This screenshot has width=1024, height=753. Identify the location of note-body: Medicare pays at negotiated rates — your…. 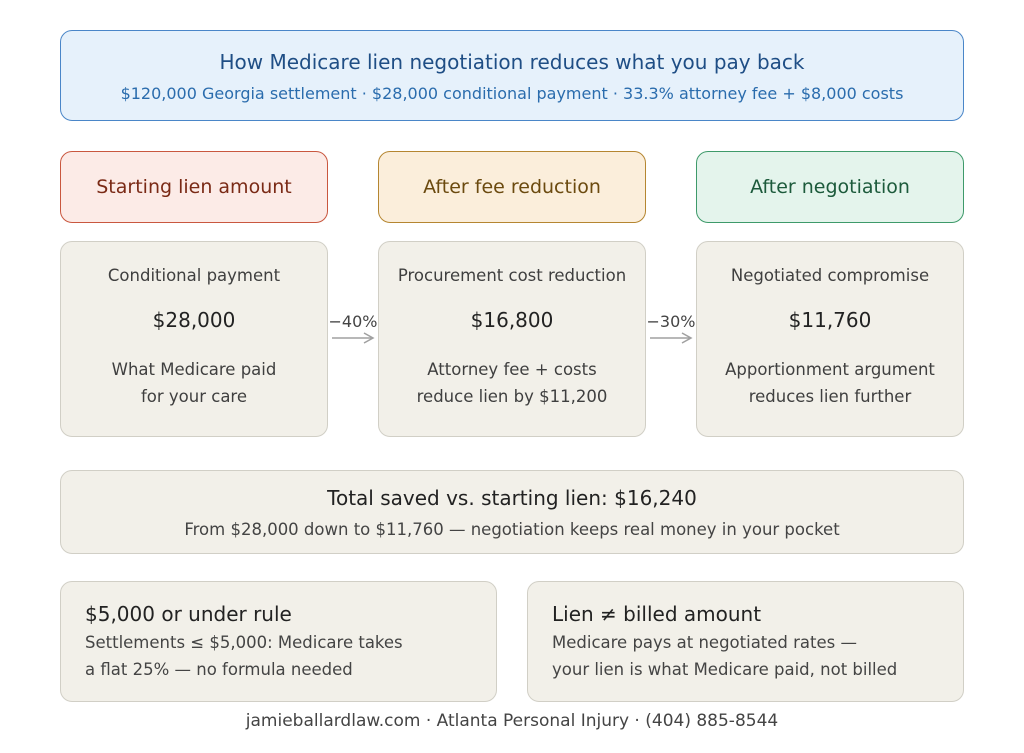
(757, 656).